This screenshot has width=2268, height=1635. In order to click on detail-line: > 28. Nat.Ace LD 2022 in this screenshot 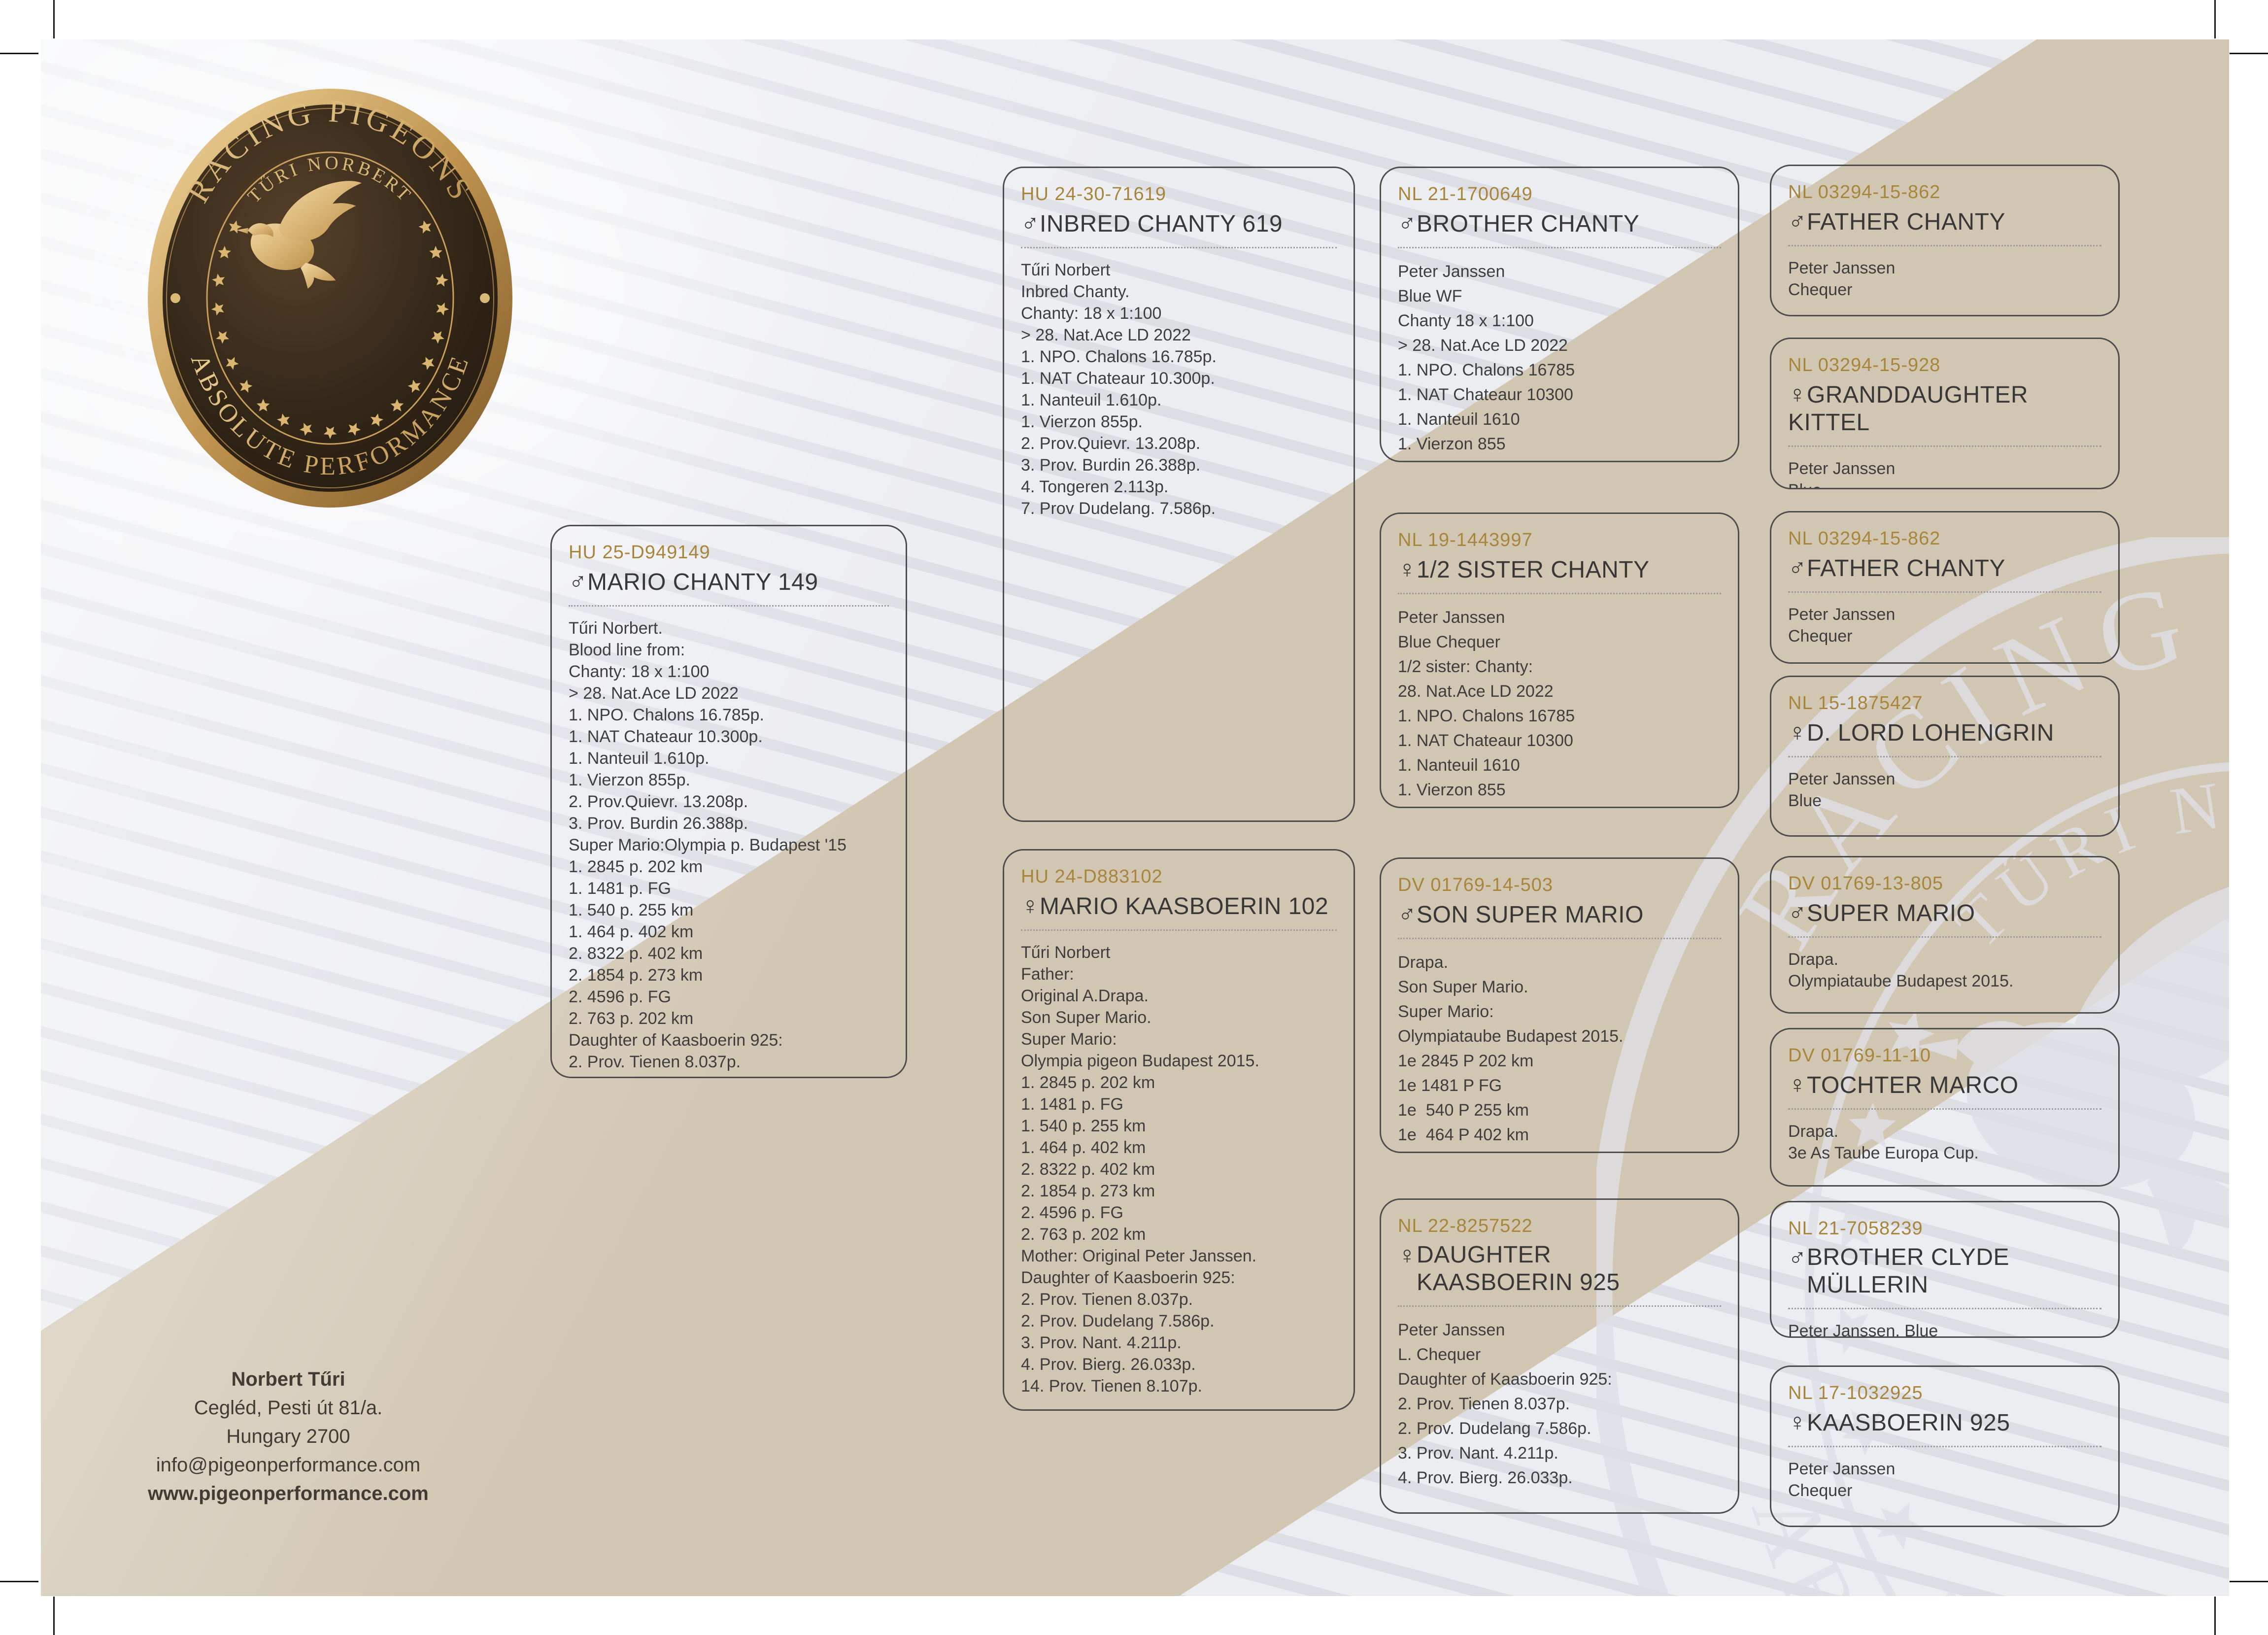, I will do `click(654, 693)`.